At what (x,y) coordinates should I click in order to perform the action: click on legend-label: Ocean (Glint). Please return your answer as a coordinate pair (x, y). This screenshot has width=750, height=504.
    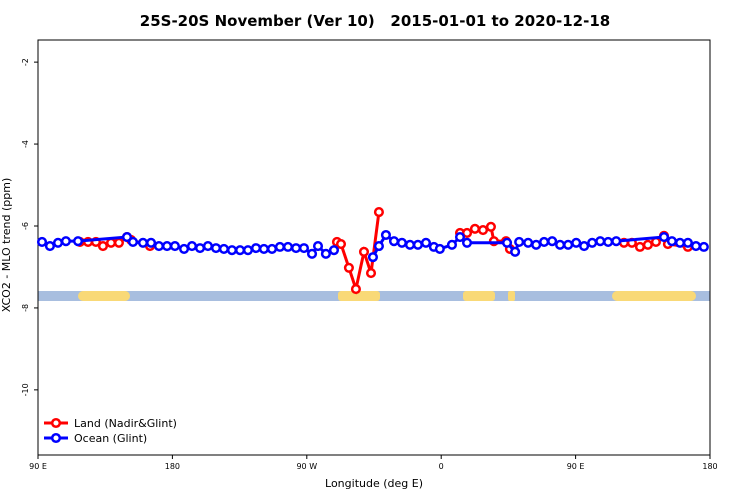
    Looking at the image, I should click on (110, 438).